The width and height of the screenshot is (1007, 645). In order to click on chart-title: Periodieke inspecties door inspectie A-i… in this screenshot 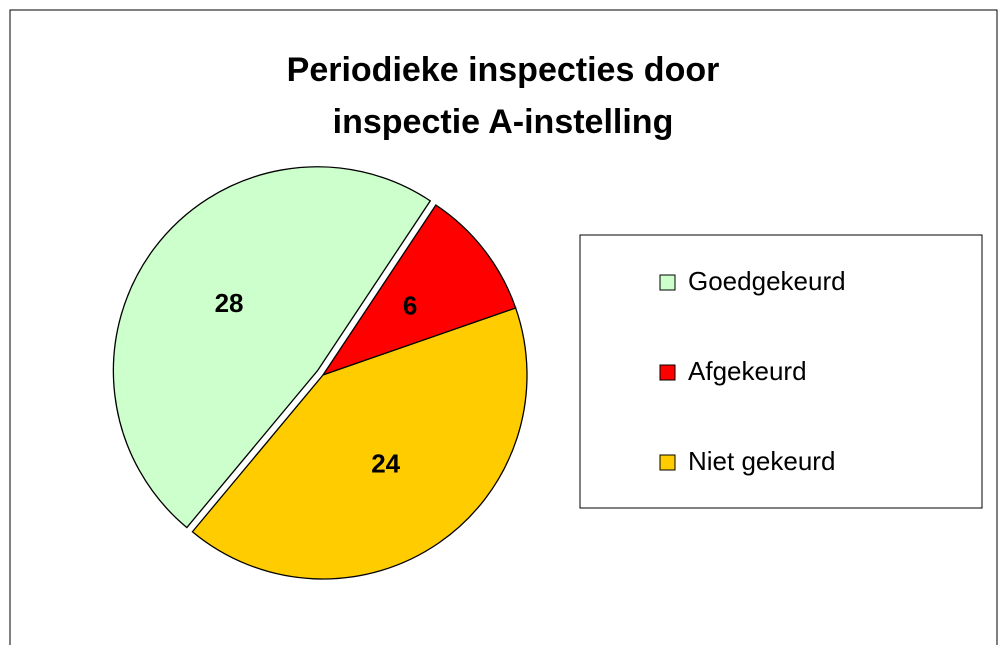, I will do `click(503, 96)`.